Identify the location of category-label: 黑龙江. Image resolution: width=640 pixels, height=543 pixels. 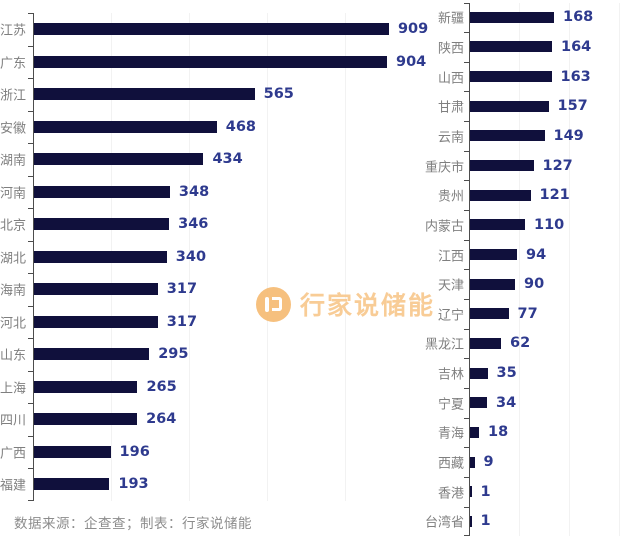
(444, 345).